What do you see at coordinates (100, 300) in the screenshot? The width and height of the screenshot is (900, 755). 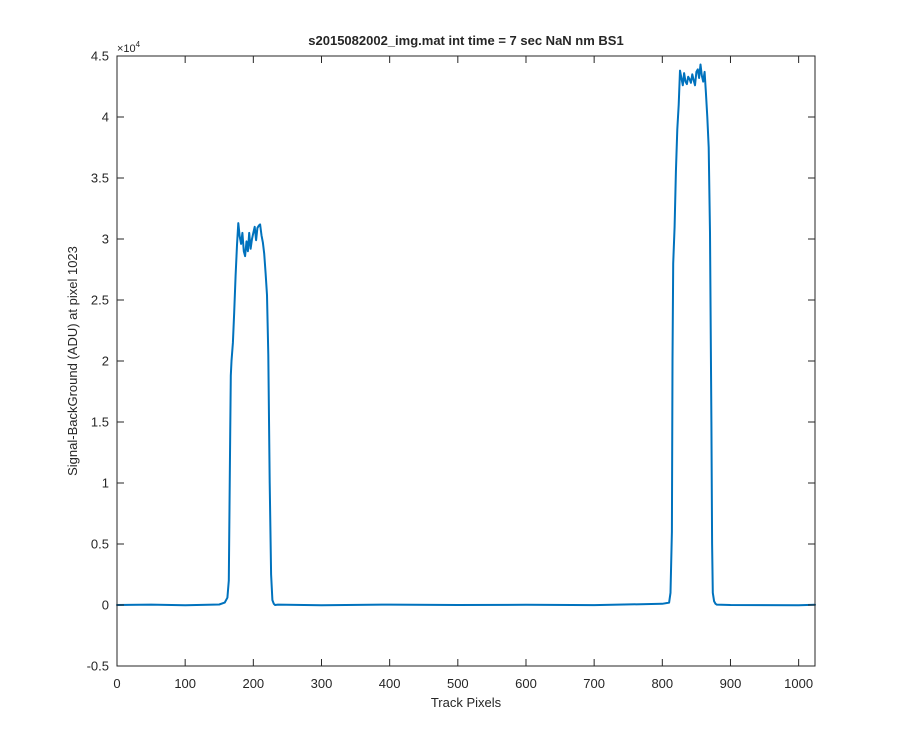 I see `y-tick-label: 2.5` at bounding box center [100, 300].